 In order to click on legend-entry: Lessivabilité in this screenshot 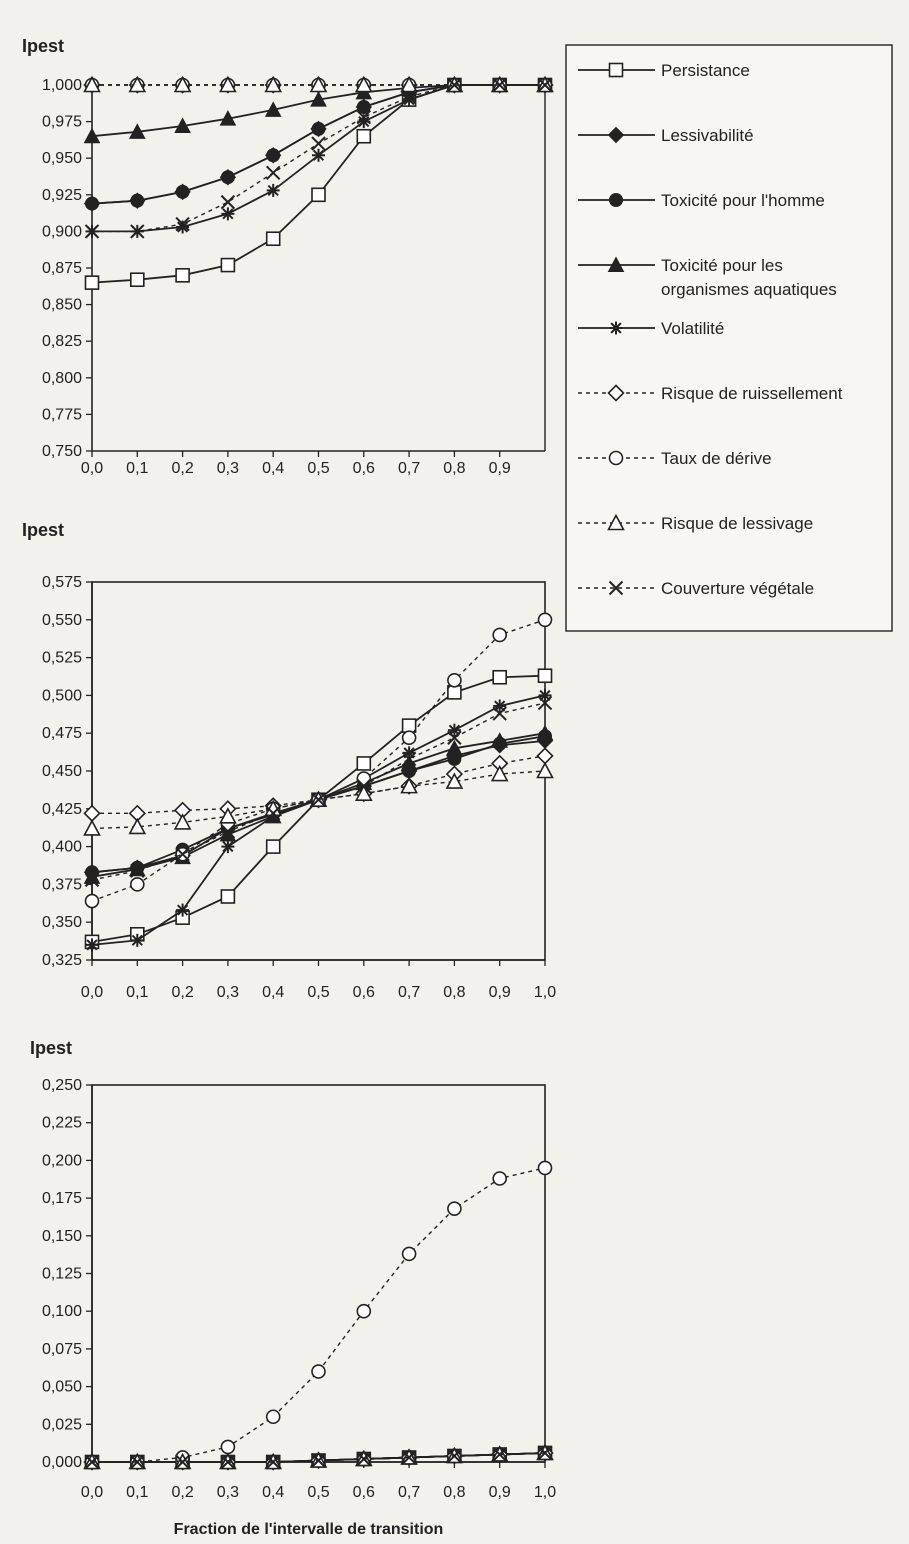, I will do `click(666, 135)`.